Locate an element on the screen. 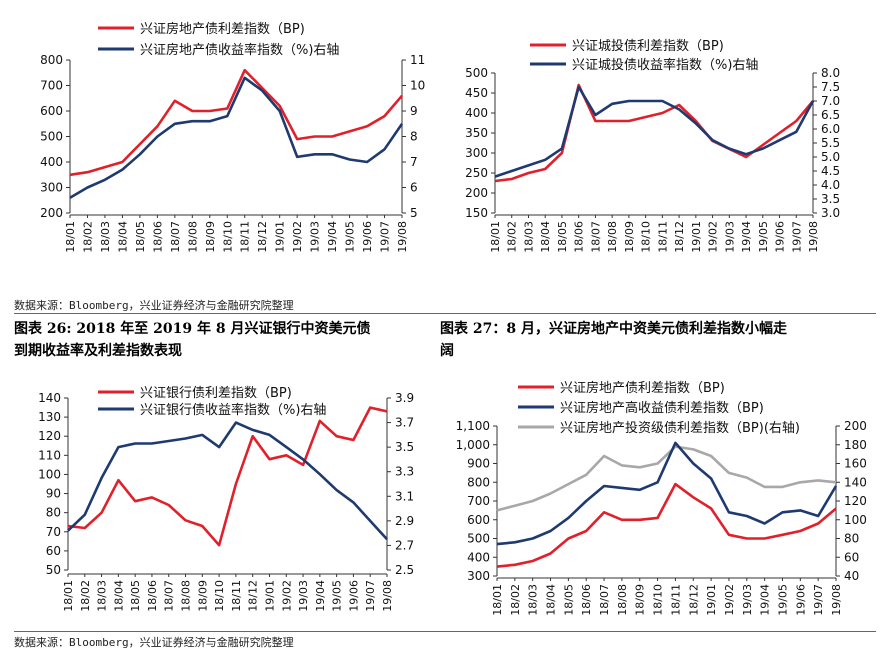 The image size is (889, 652). chart-4-left-tick-label: 600 is located at coordinates (478, 520).